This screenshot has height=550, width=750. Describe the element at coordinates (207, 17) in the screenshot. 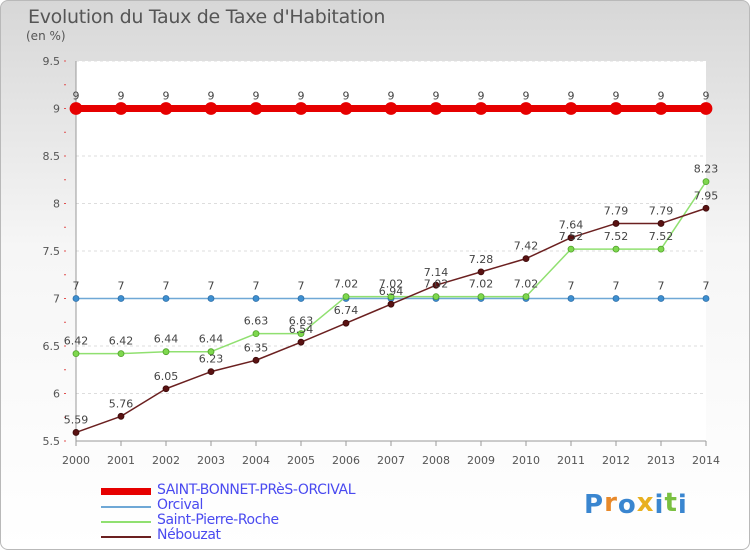

I see `chart-title: Evolution du Taux de Taxe d'Habitation` at that location.